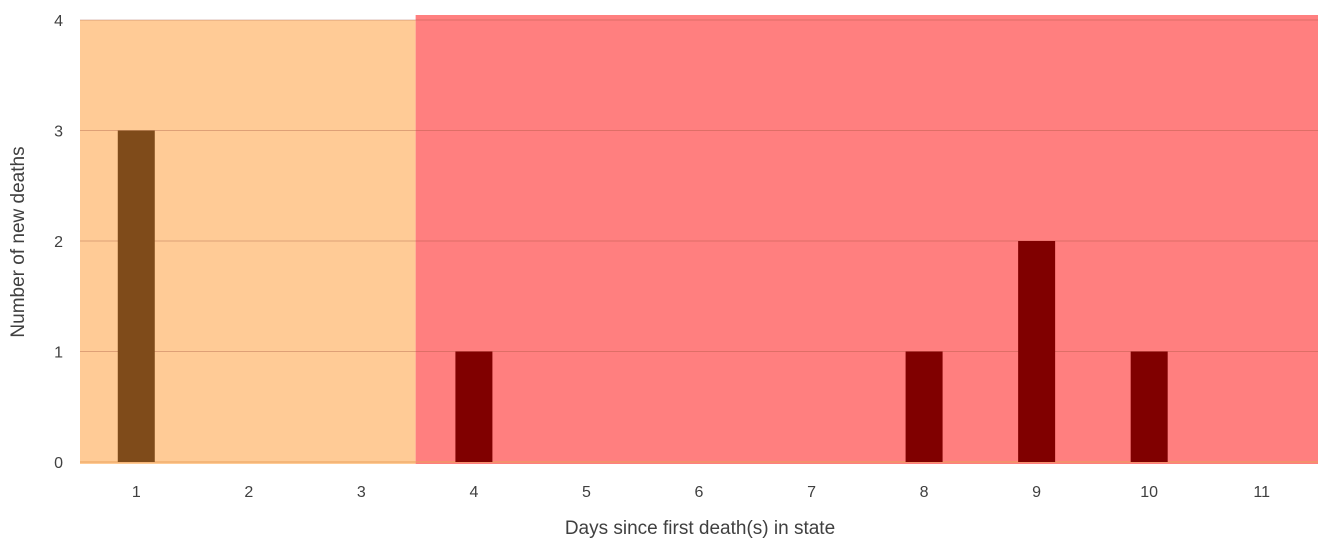 This screenshot has width=1319, height=545. What do you see at coordinates (473, 492) in the screenshot?
I see `x-tick-label: 4` at bounding box center [473, 492].